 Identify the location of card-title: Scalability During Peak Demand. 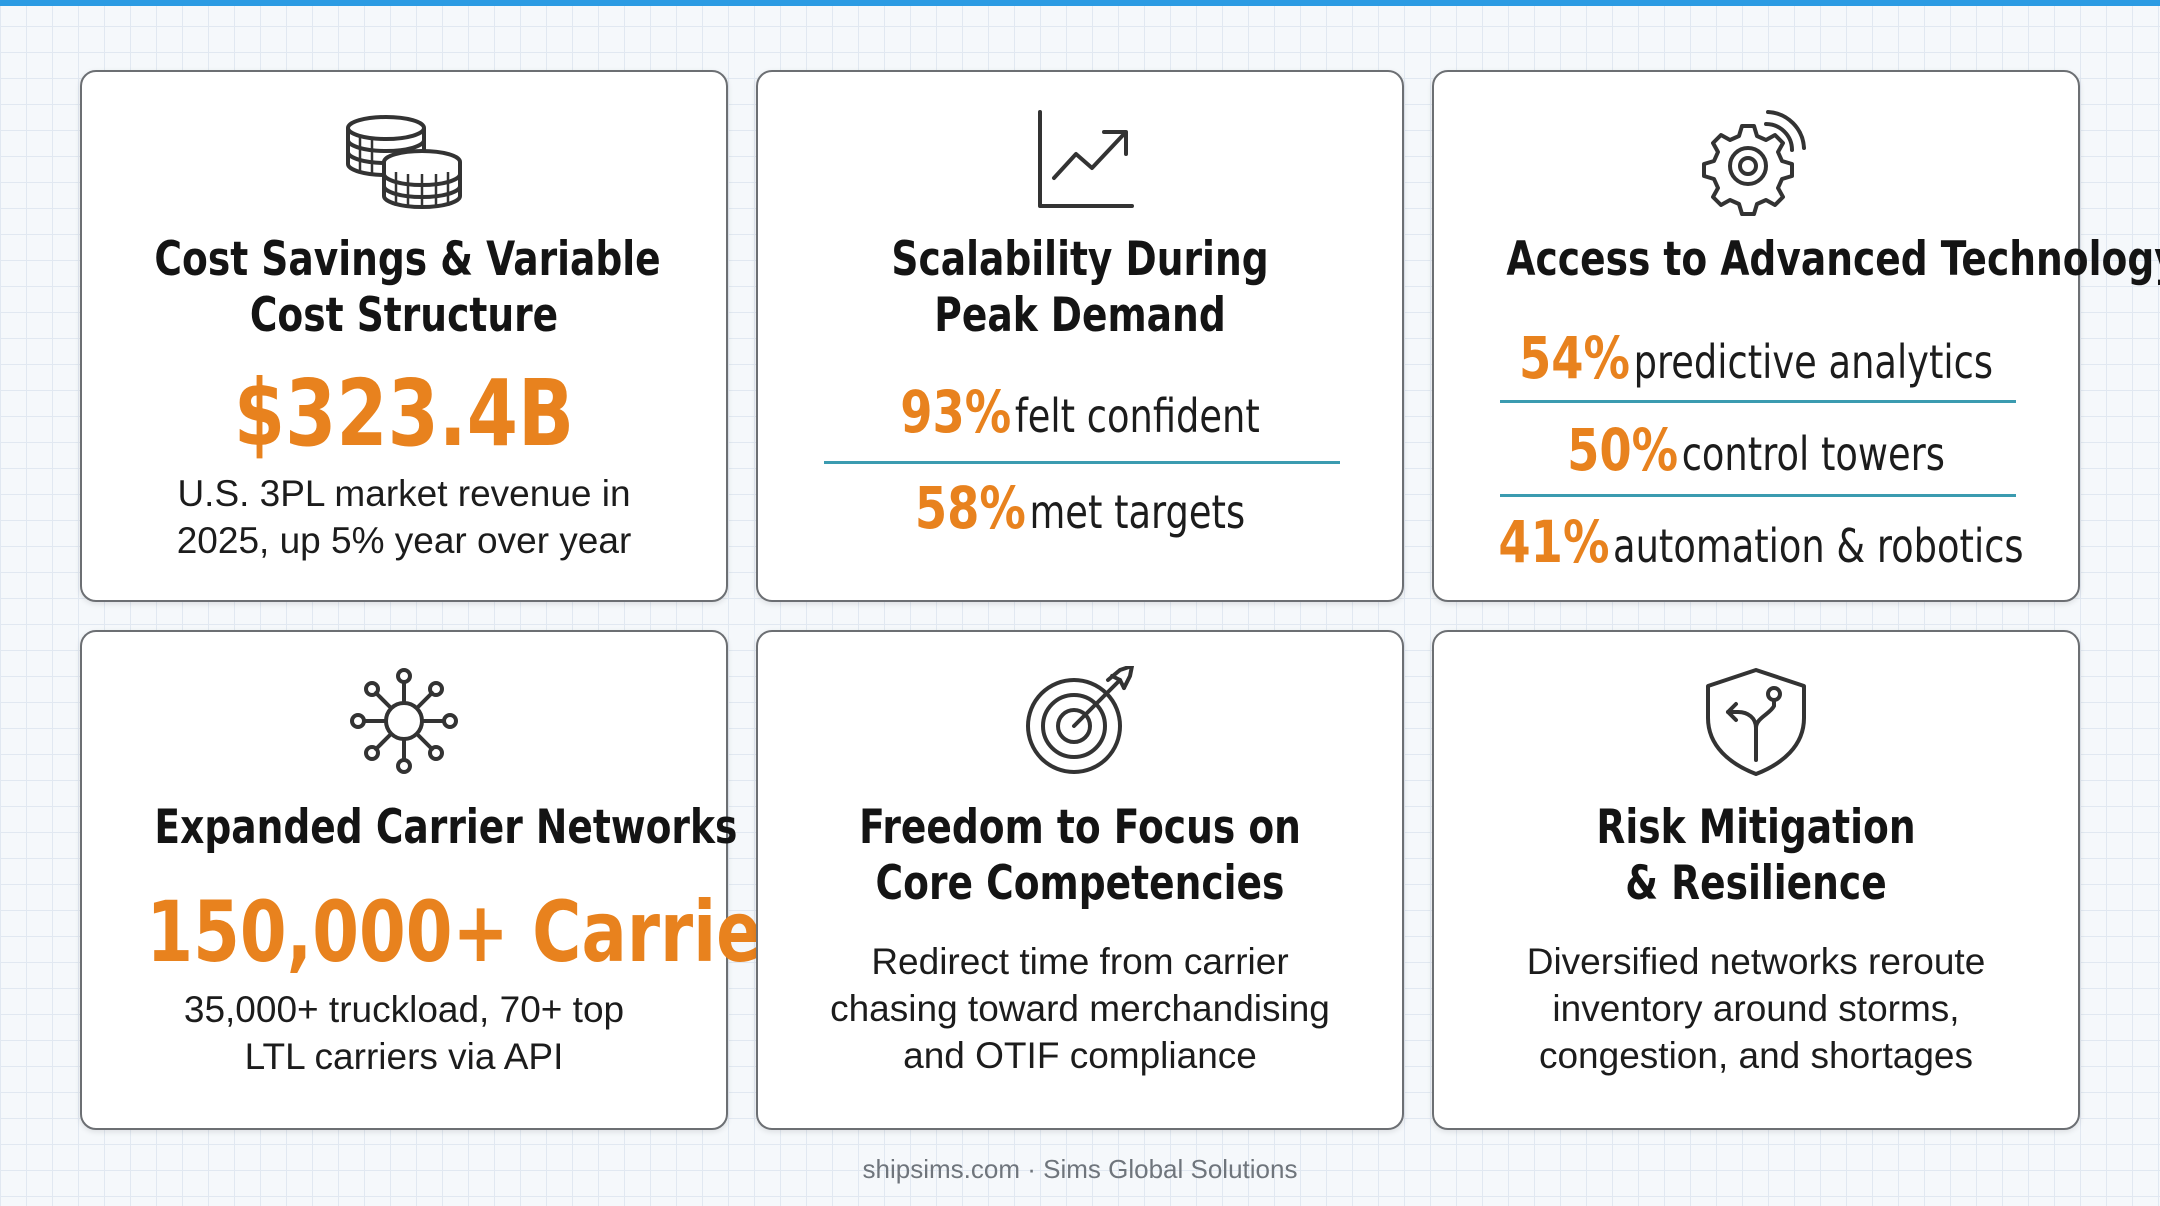
(1080, 287).